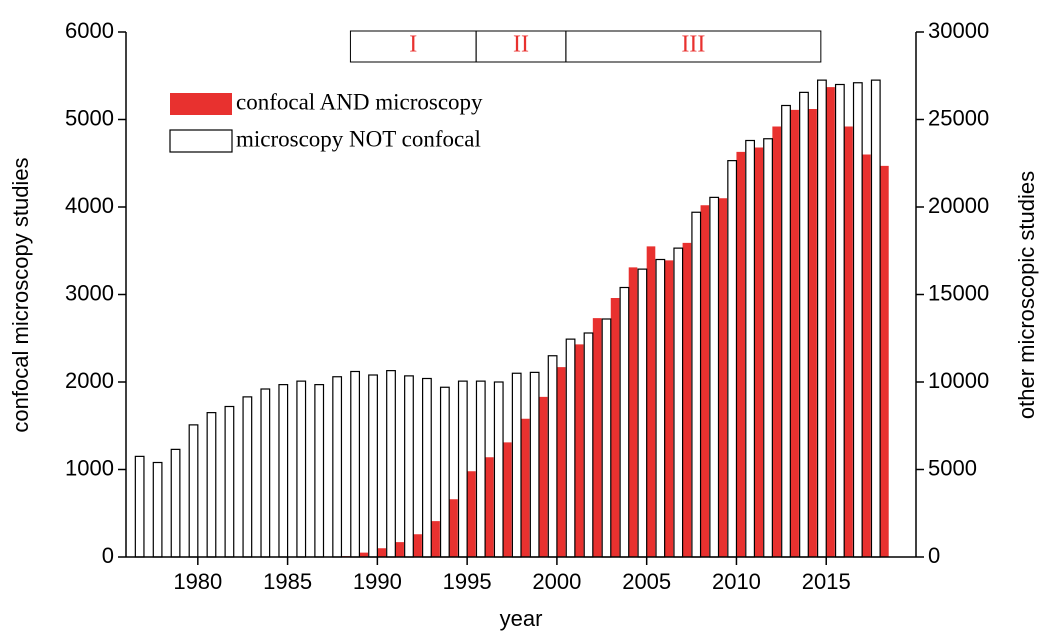  I want to click on y-tick-label: 5000, so click(89, 117).